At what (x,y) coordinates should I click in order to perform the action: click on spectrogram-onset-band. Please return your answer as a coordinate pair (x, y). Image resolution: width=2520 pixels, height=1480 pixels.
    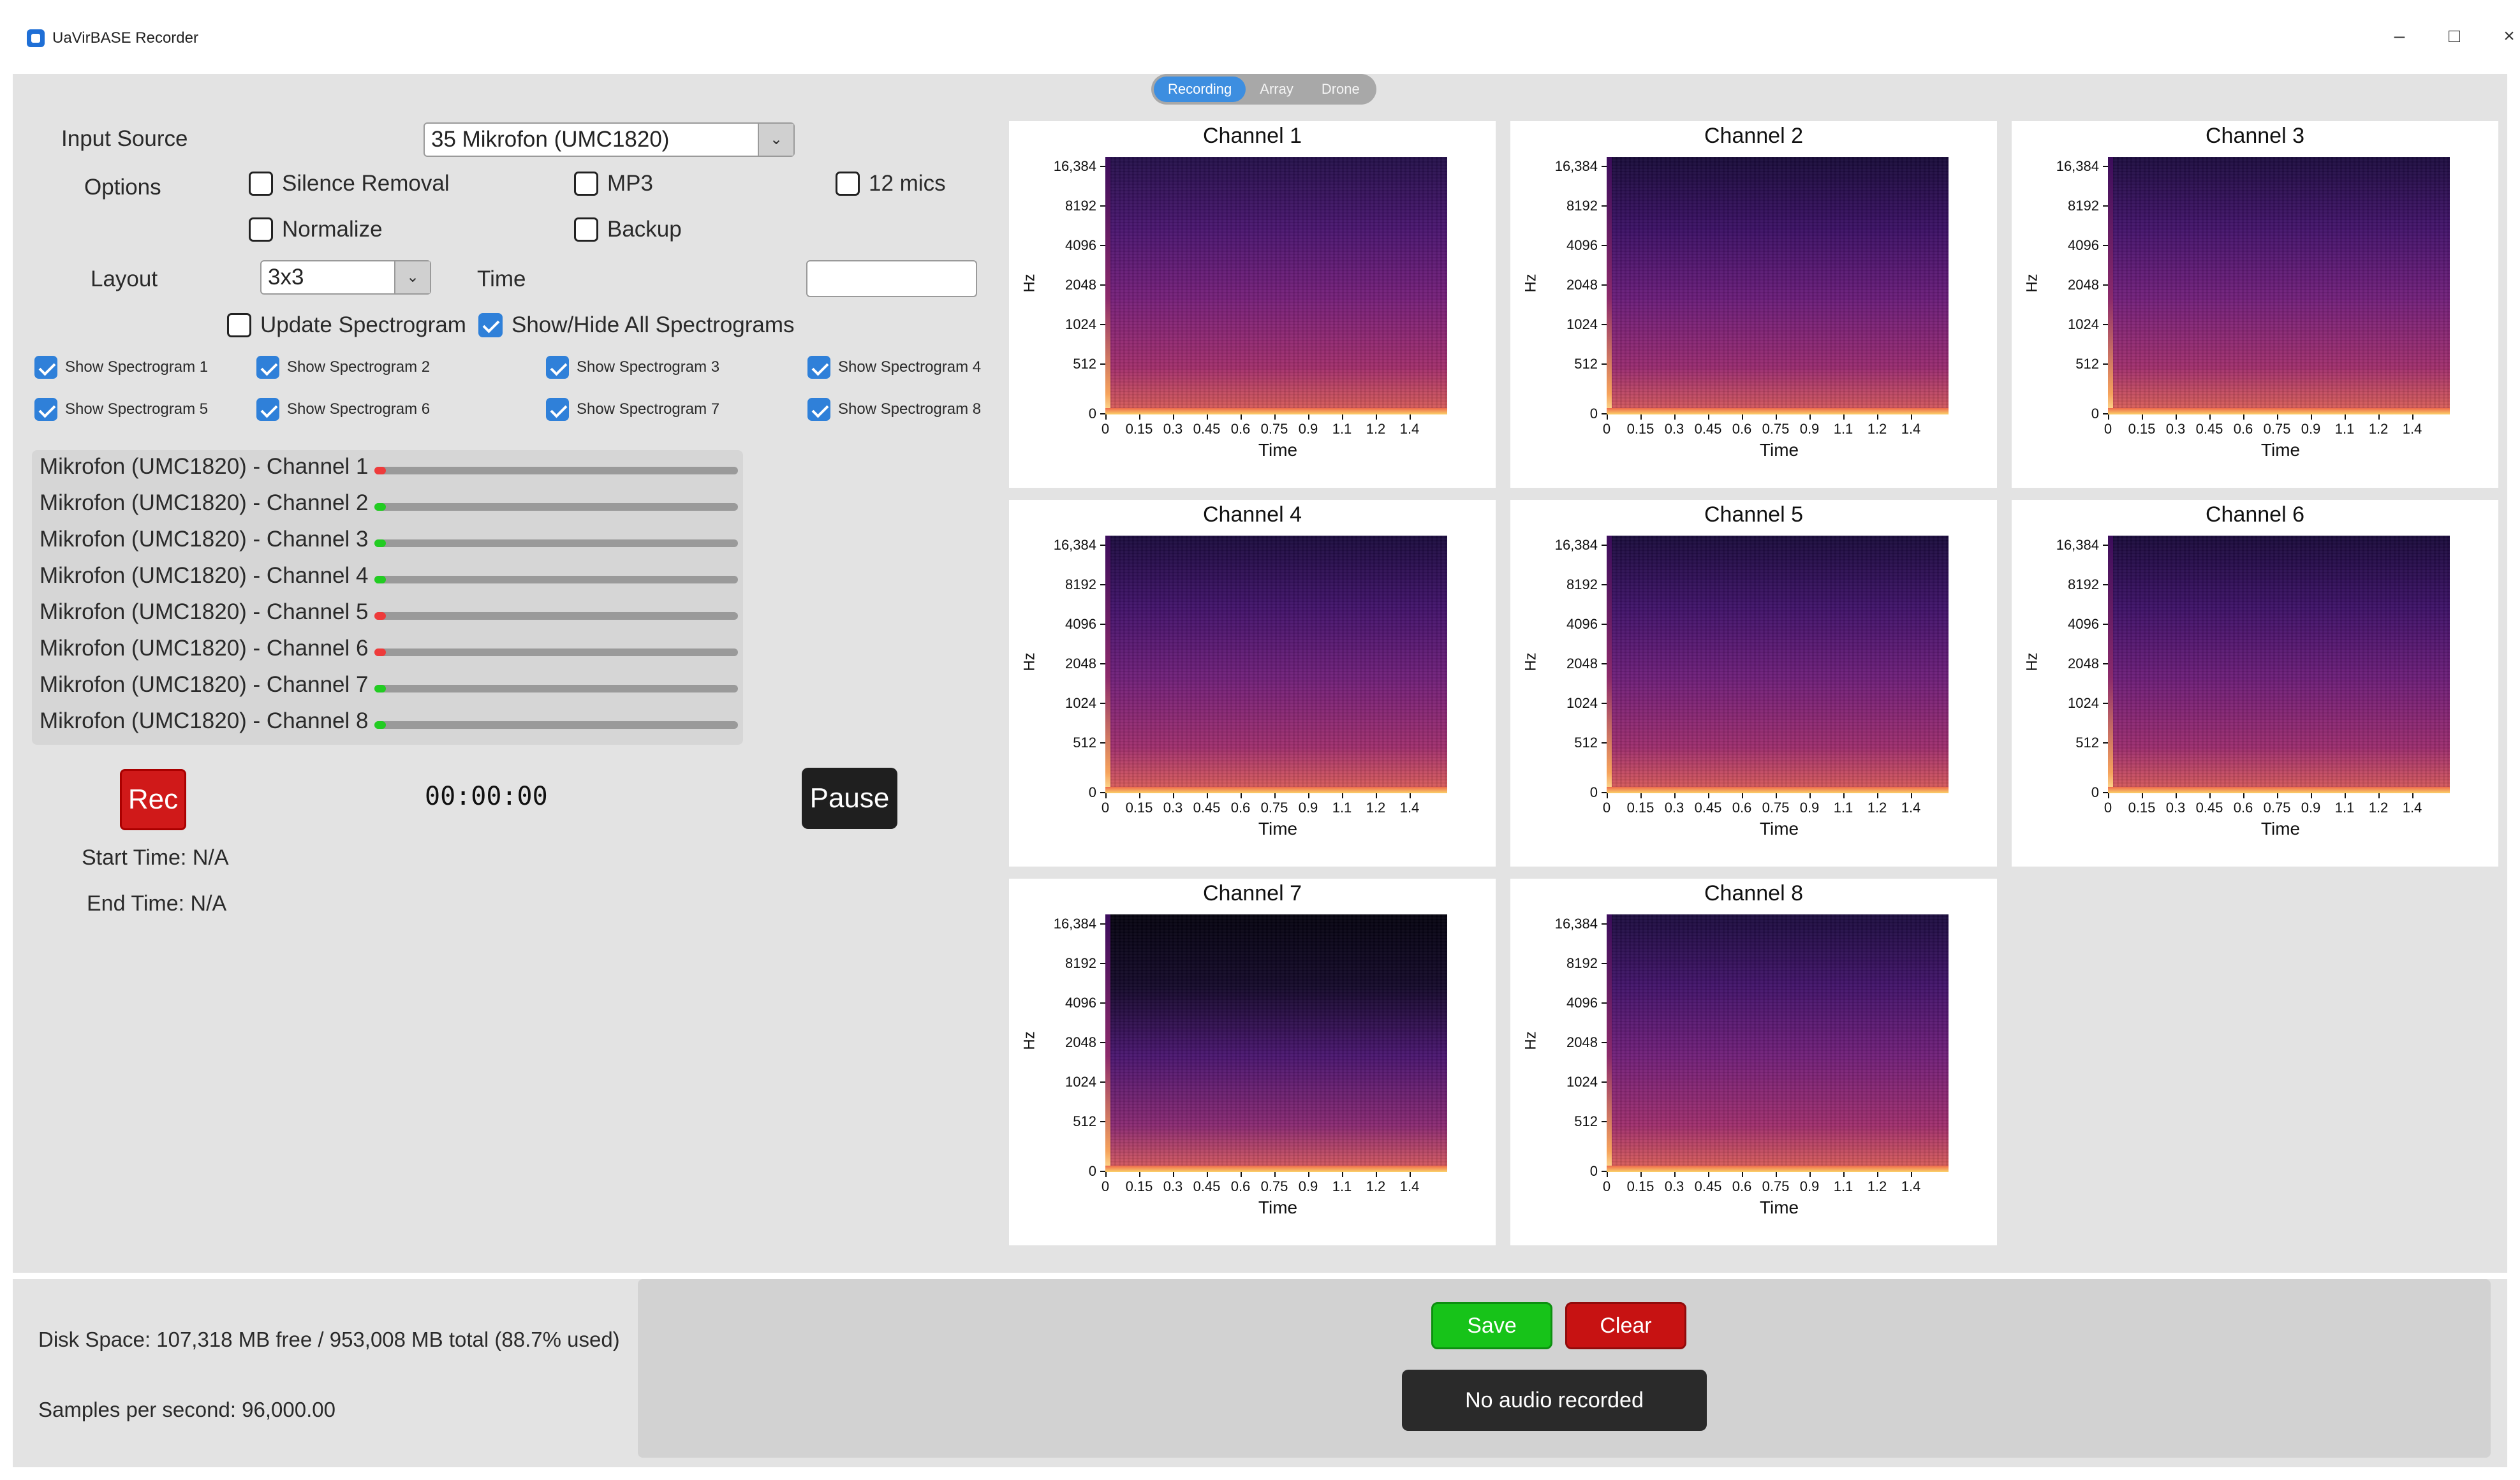
    Looking at the image, I should click on (1107, 1043).